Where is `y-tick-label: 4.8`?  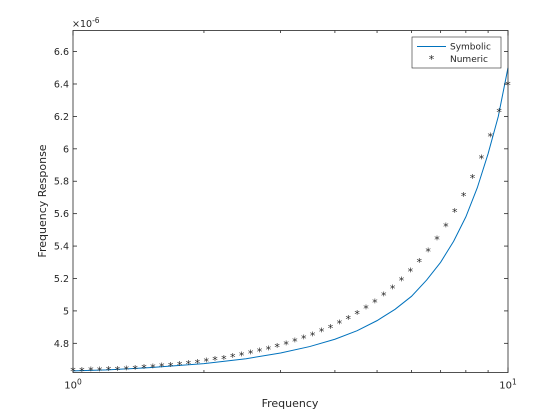
y-tick-label: 4.8 is located at coordinates (61, 344).